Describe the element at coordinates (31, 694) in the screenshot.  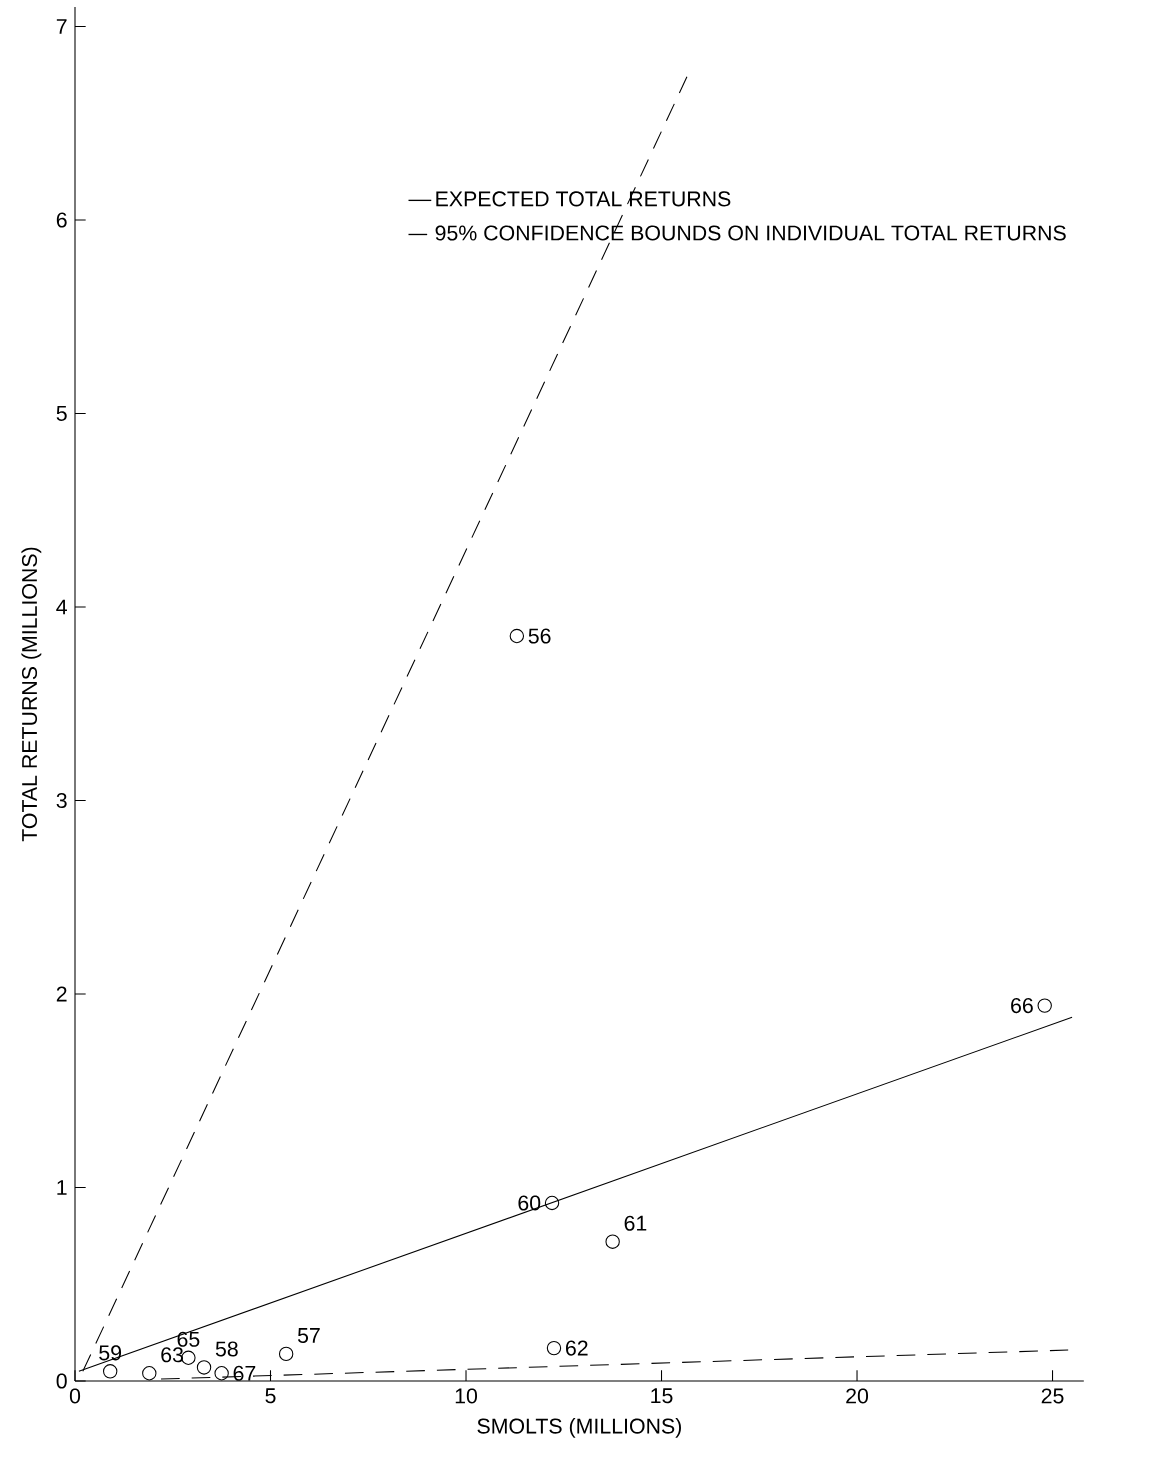
I see `y-axis-title: TOTAL RETURNS (MILLIONS)` at that location.